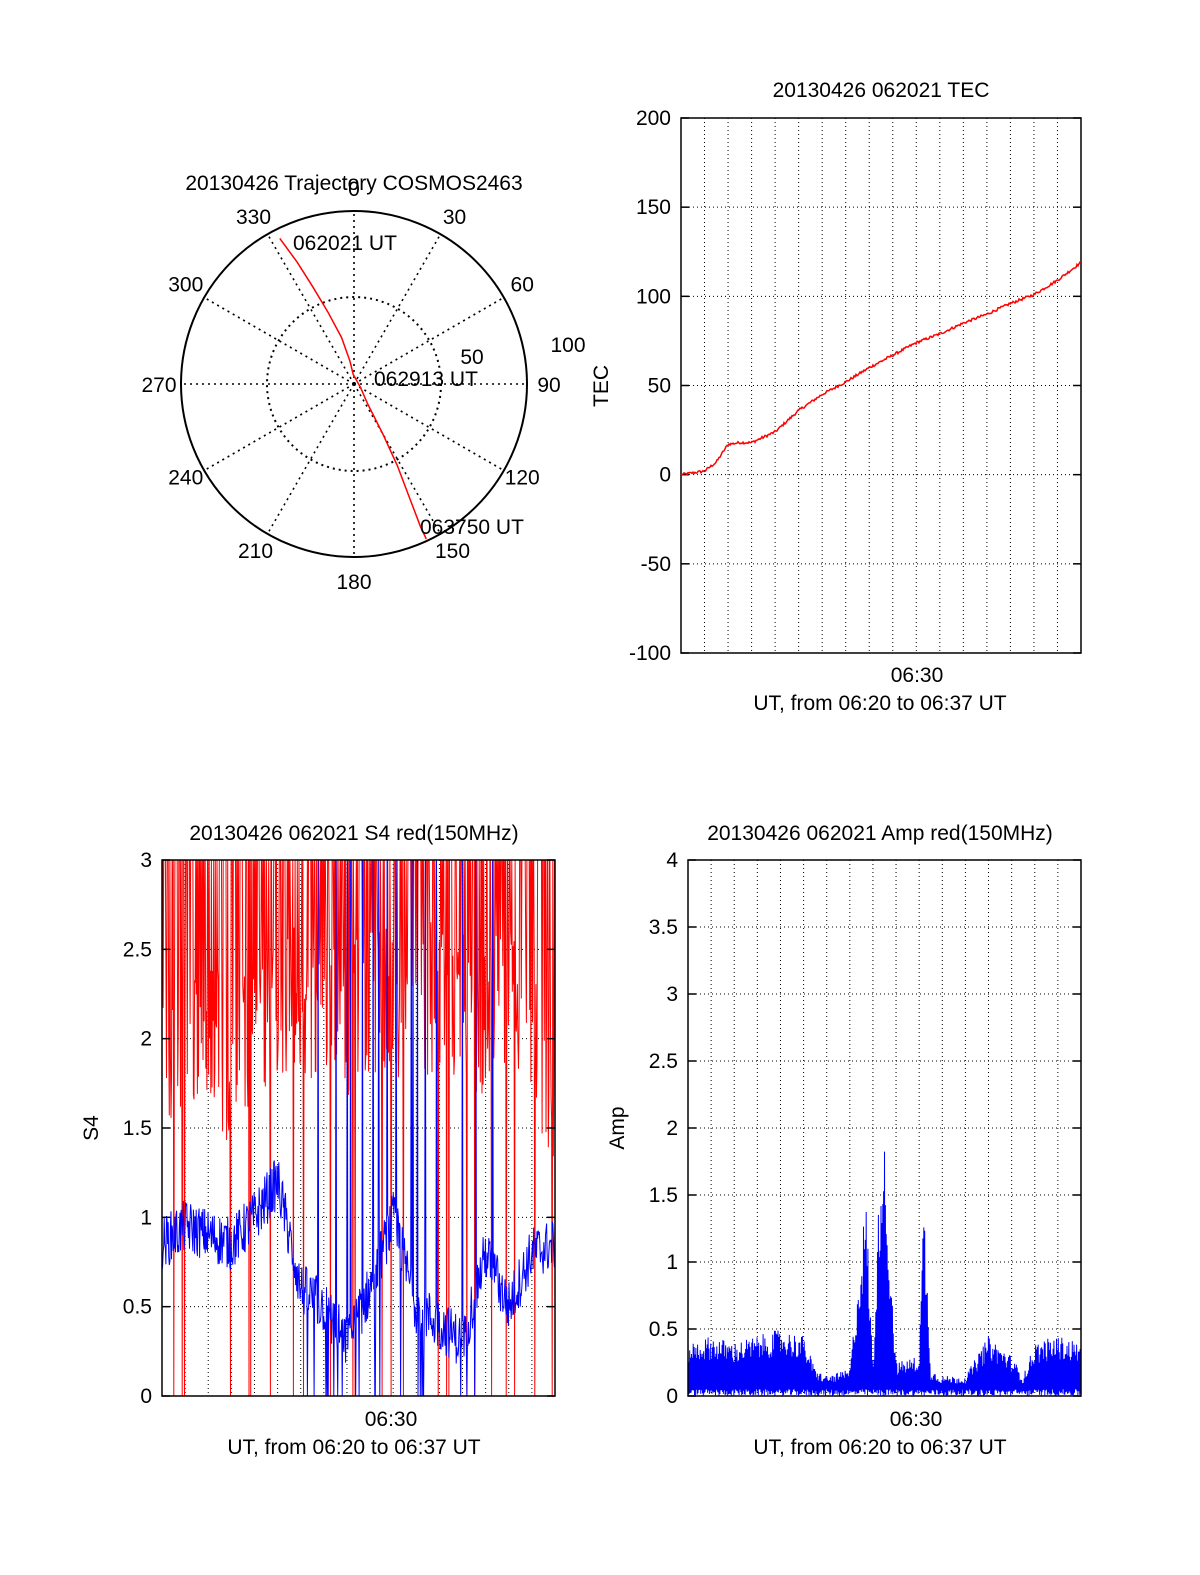 This screenshot has height=1575, width=1200. What do you see at coordinates (91, 1128) in the screenshot?
I see `s4-ylabel: S4` at bounding box center [91, 1128].